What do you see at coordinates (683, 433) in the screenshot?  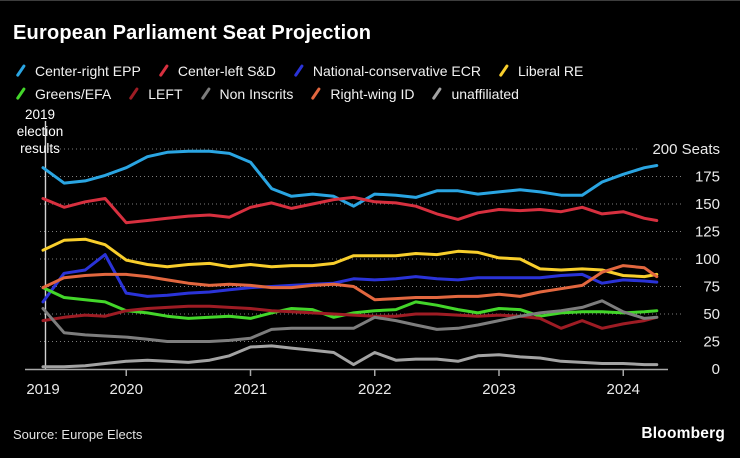 I see `bloomberg-logo: Bloomberg` at bounding box center [683, 433].